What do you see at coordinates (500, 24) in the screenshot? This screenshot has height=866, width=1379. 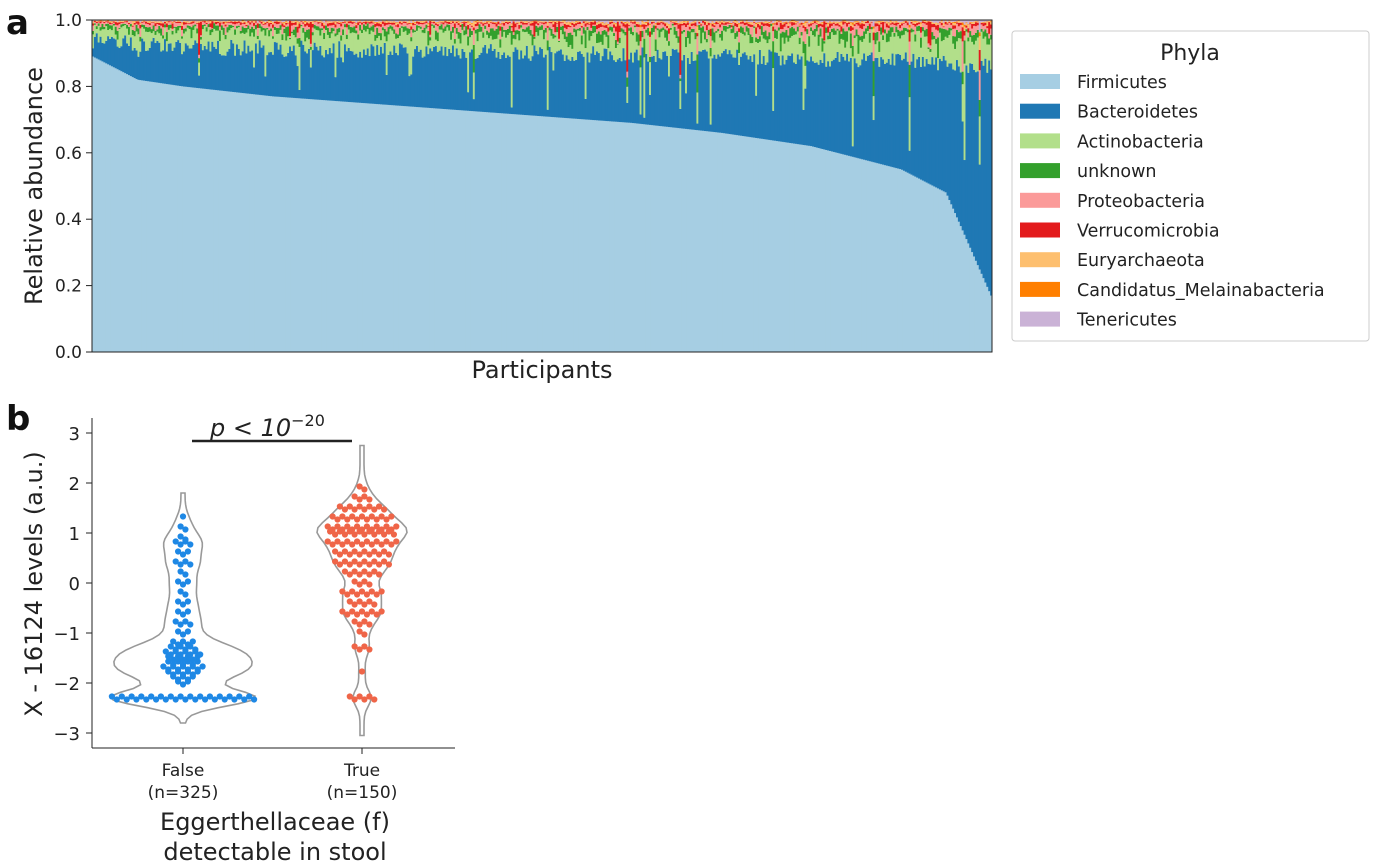 I see `bar-segment-candidatus_melainabacteria` at bounding box center [500, 24].